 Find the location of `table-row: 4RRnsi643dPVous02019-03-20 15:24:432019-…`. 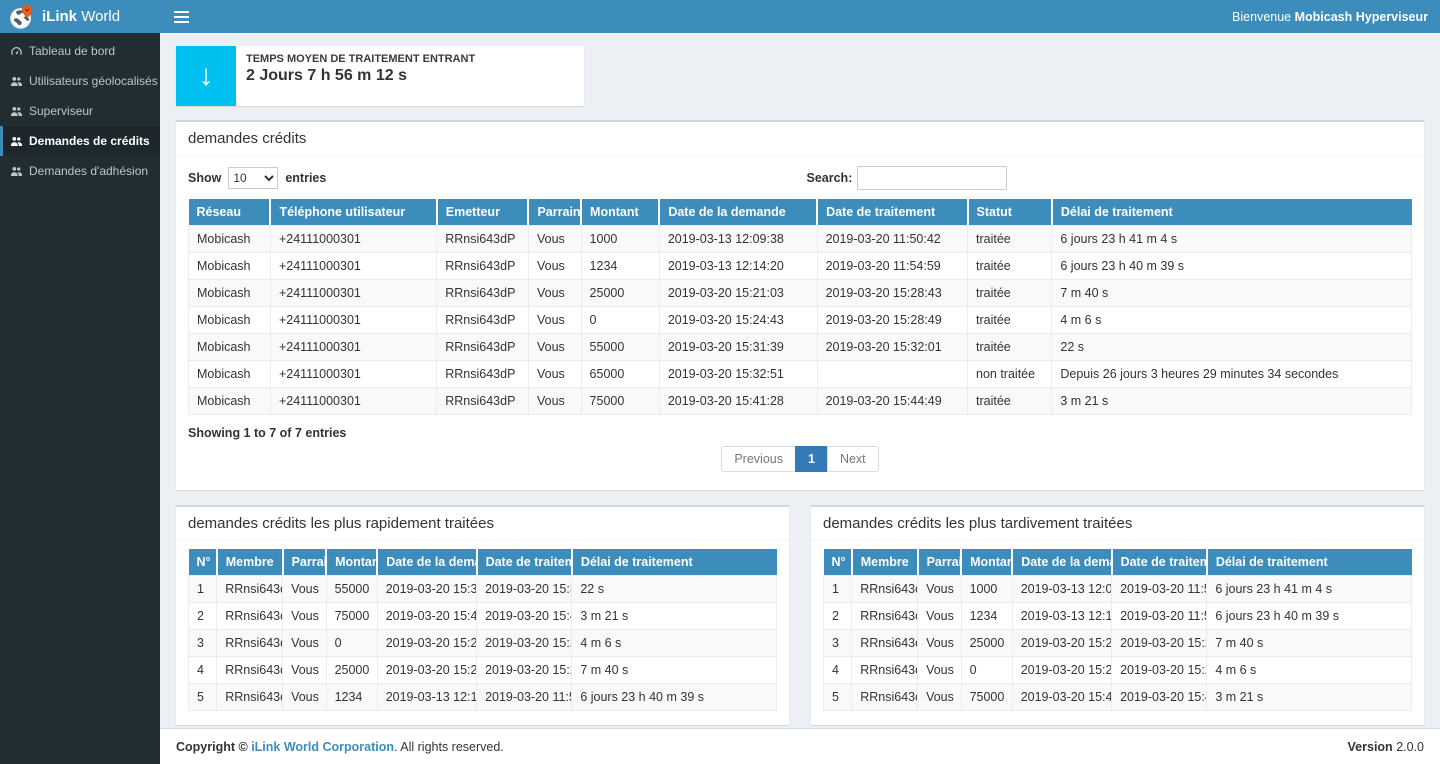

table-row: 4RRnsi643dPVous02019-03-20 15:24:432019-… is located at coordinates (1117, 670).